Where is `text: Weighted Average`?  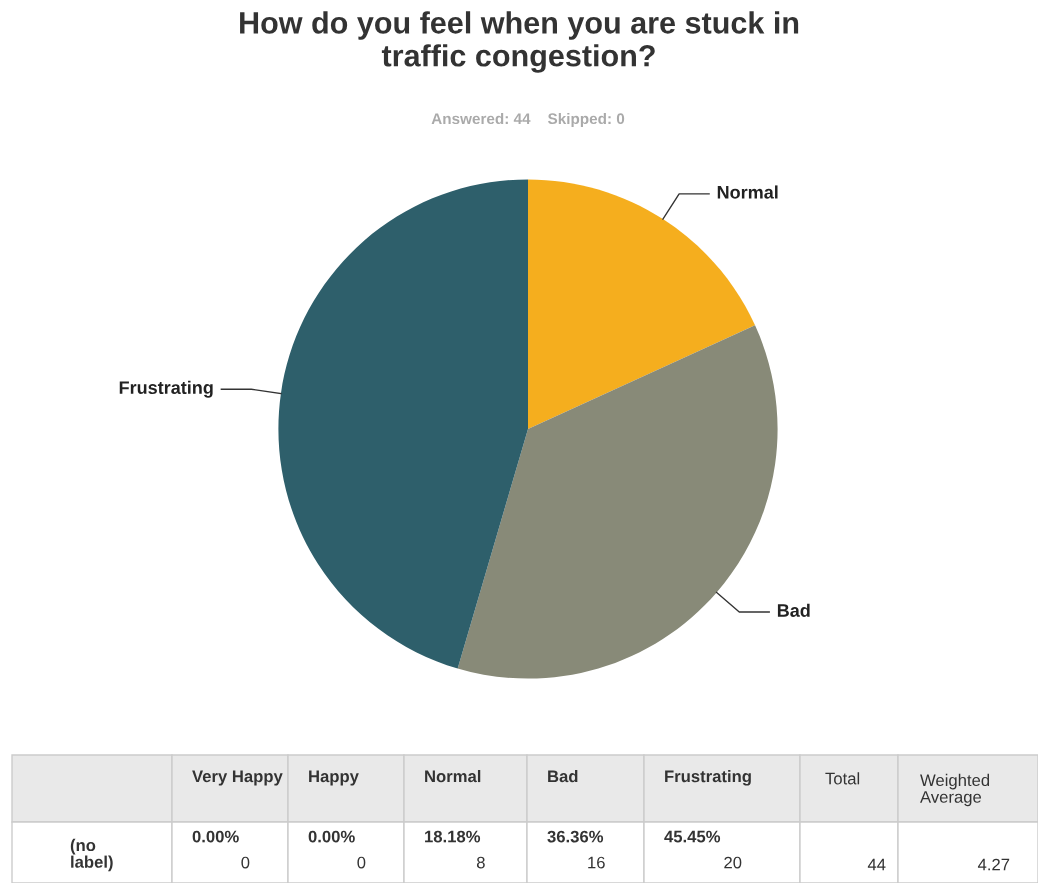 text: Weighted Average is located at coordinates (955, 790).